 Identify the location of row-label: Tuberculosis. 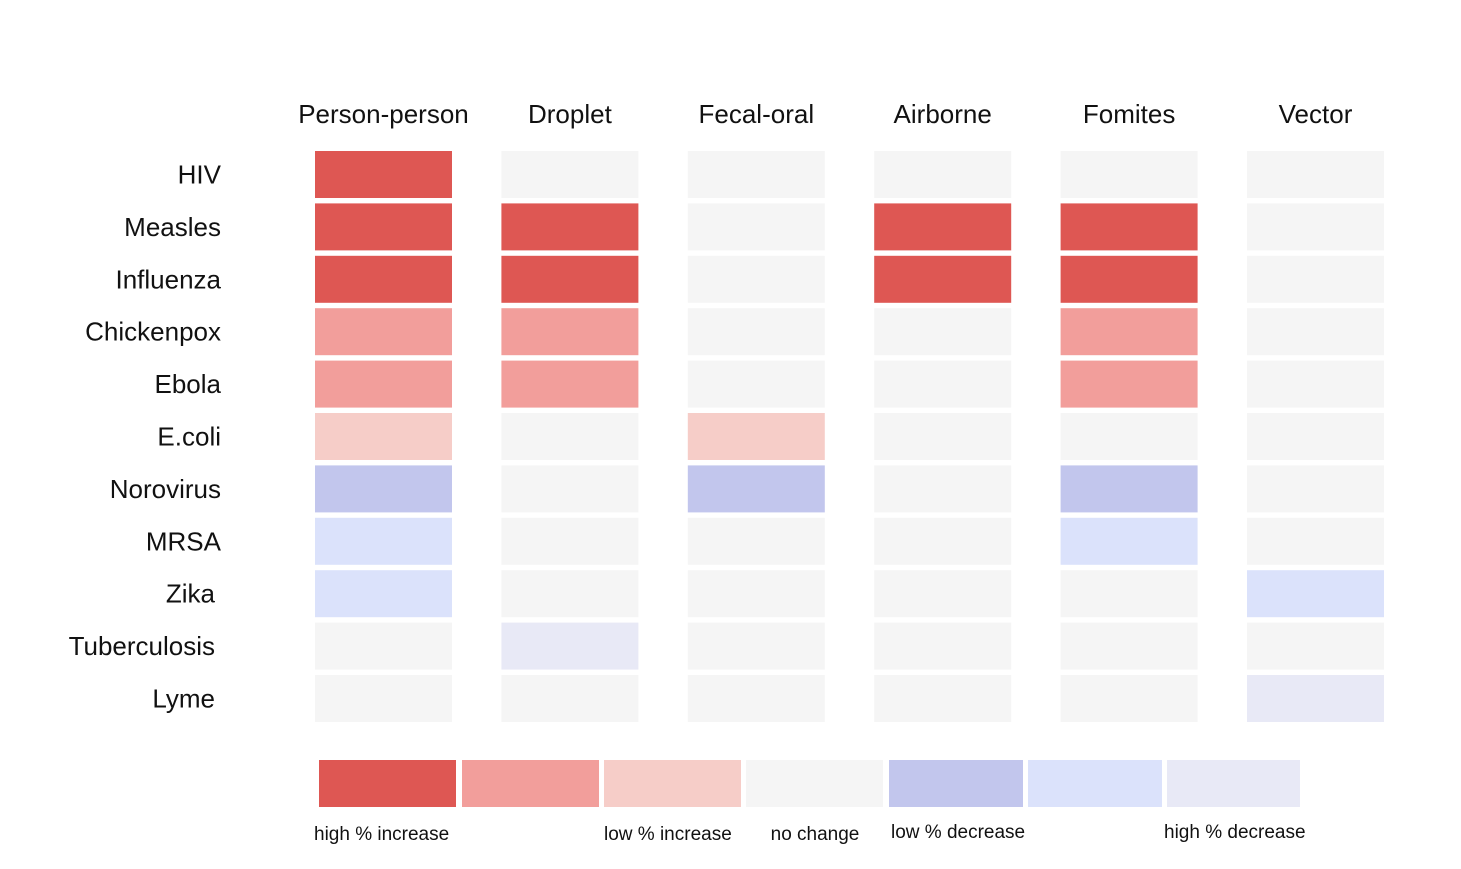
(142, 646).